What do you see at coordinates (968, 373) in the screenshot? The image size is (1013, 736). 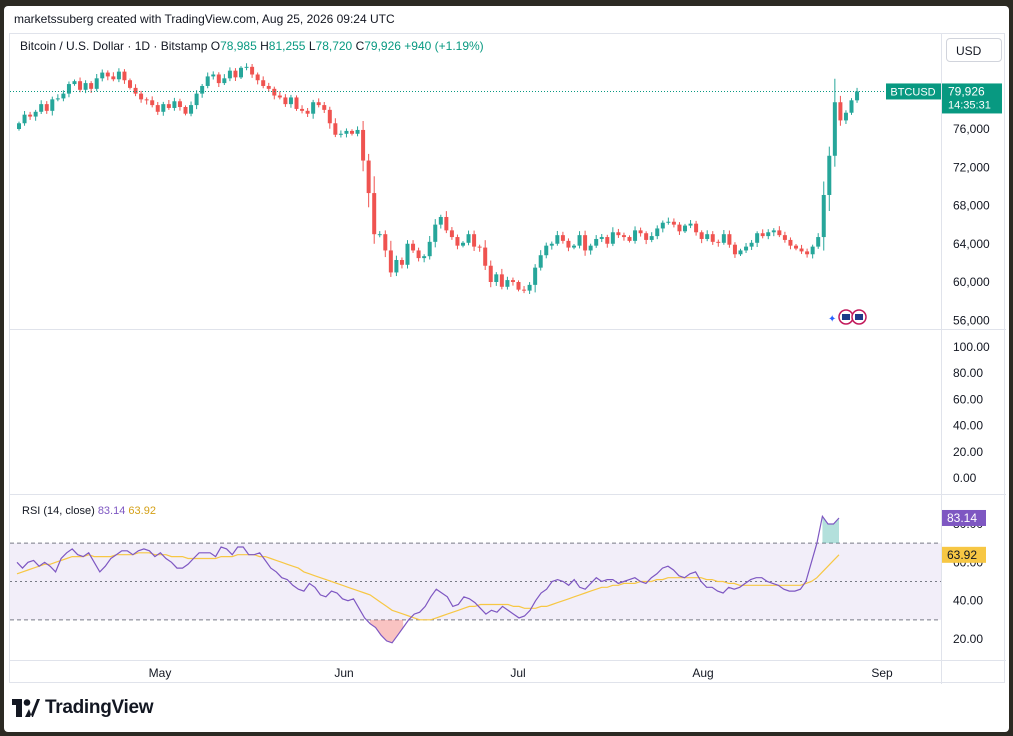 I see `empty-pane-axis-label: 80.00` at bounding box center [968, 373].